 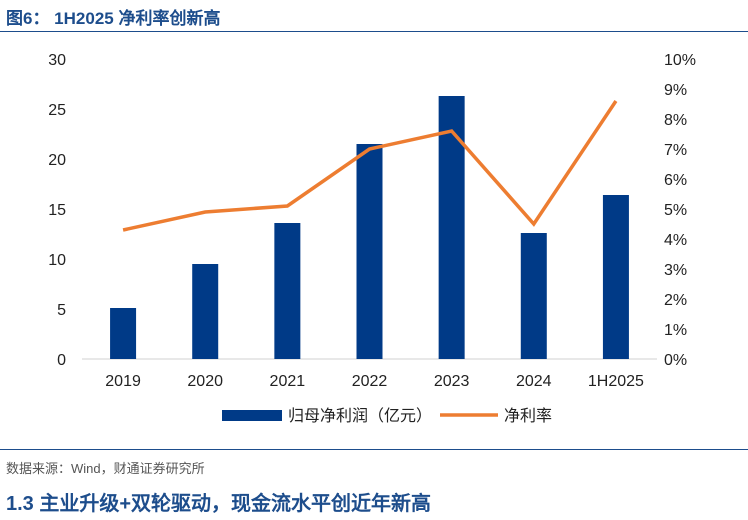 What do you see at coordinates (534, 381) in the screenshot?
I see `x-tick-label: 2024` at bounding box center [534, 381].